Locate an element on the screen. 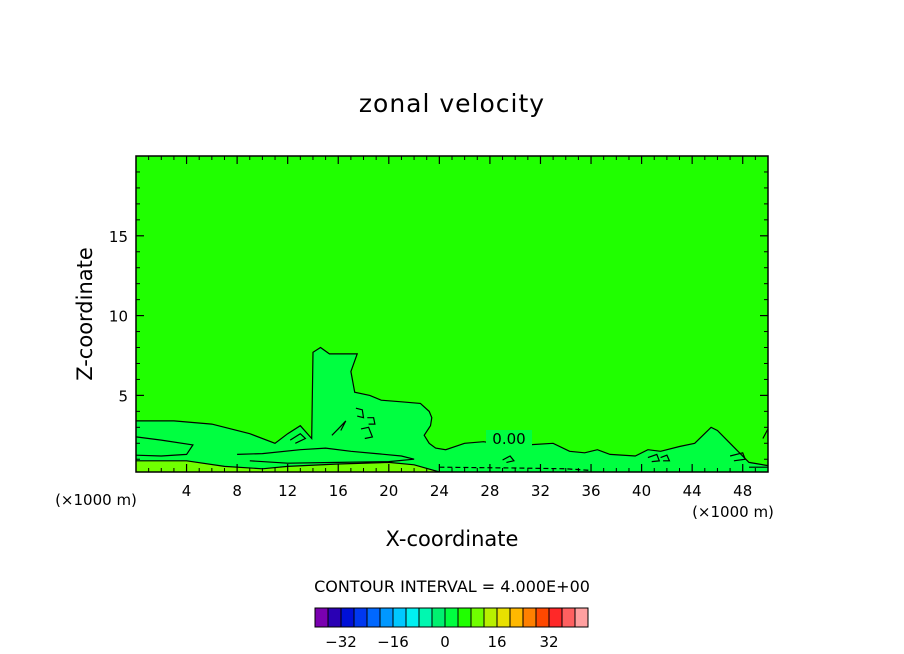  x-tick-label: 44 is located at coordinates (692, 491).